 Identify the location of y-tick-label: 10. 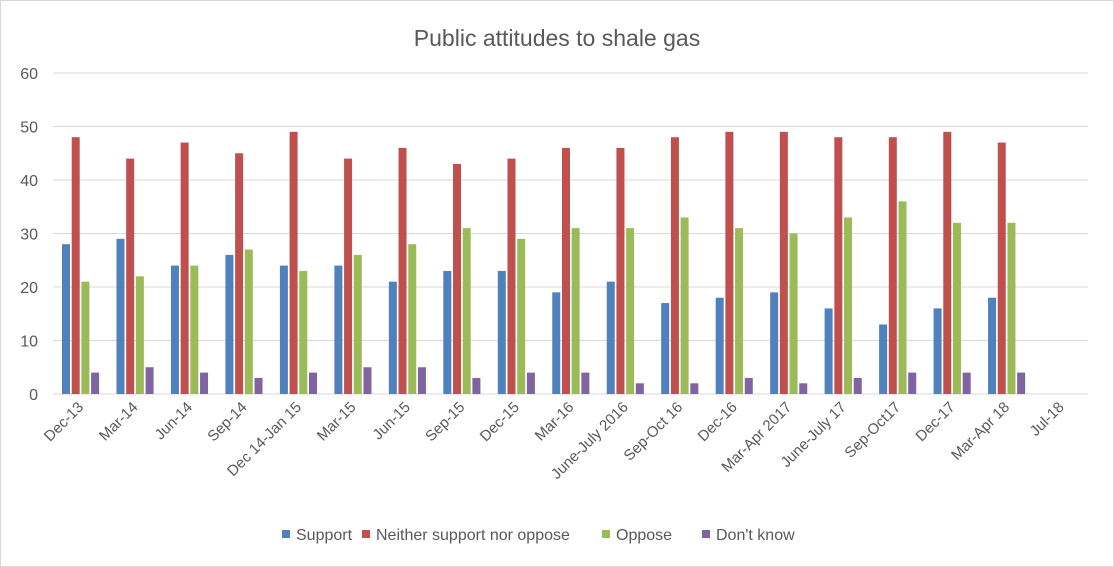
(29, 342).